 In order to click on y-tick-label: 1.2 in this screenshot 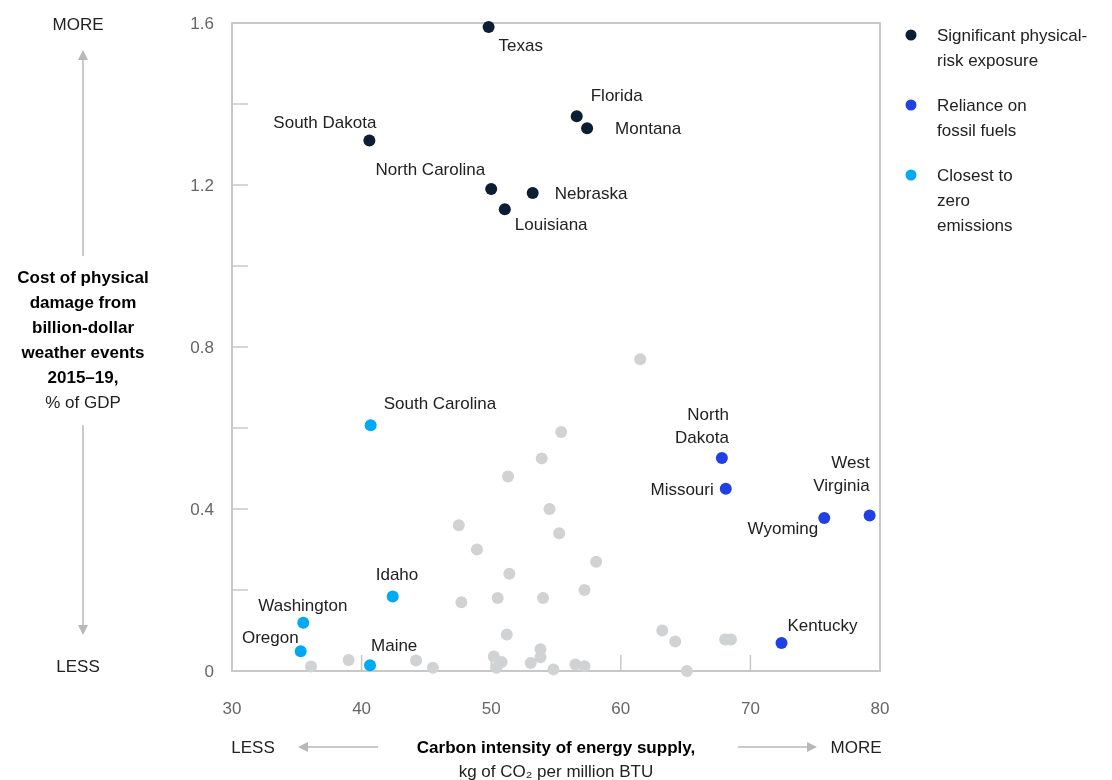, I will do `click(202, 185)`.